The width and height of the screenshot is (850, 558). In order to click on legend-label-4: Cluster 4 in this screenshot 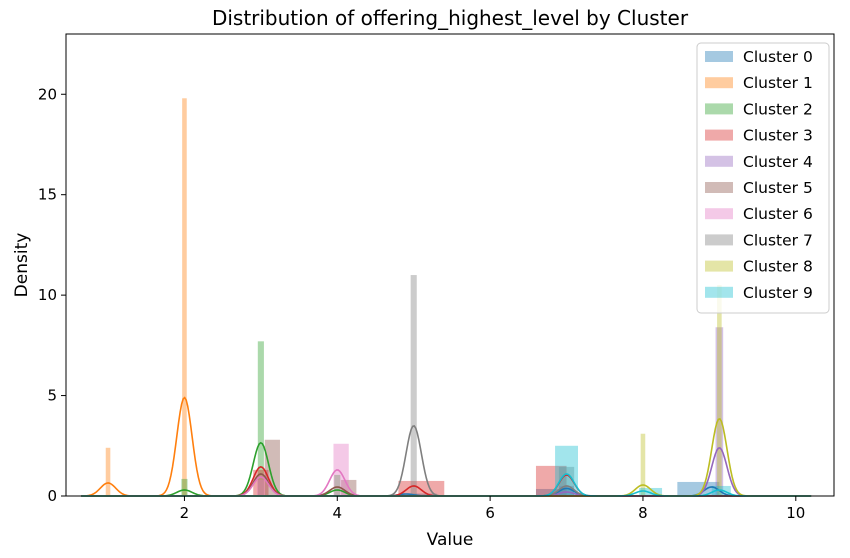, I will do `click(778, 162)`.